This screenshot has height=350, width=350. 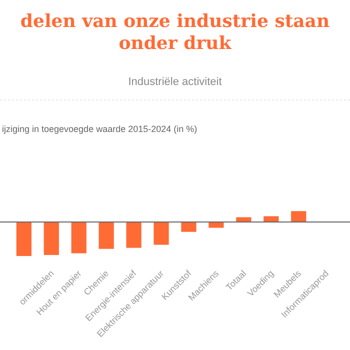 I want to click on chart-title: delen van onze industrie staan onder druk, so click(x=175, y=32).